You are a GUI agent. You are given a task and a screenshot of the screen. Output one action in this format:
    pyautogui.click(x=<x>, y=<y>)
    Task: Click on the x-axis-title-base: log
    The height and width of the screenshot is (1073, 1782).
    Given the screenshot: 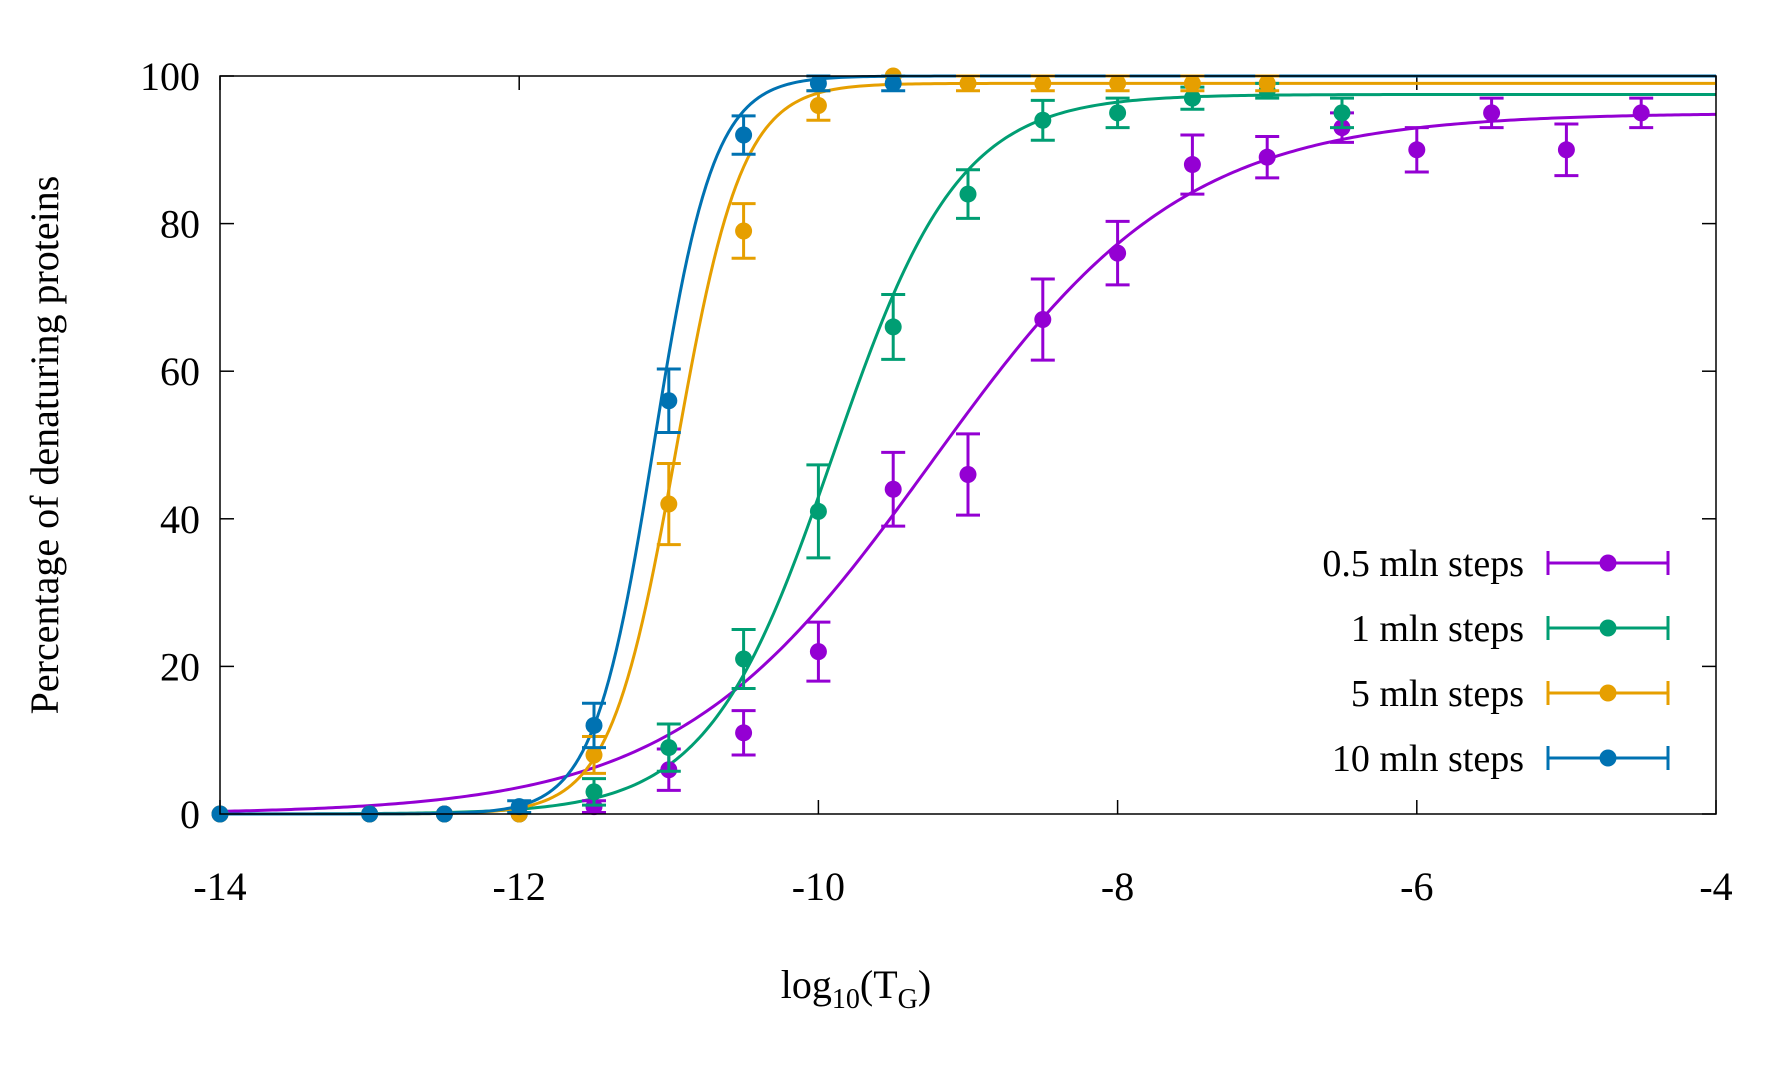 What is the action you would take?
    pyautogui.click(x=806, y=984)
    